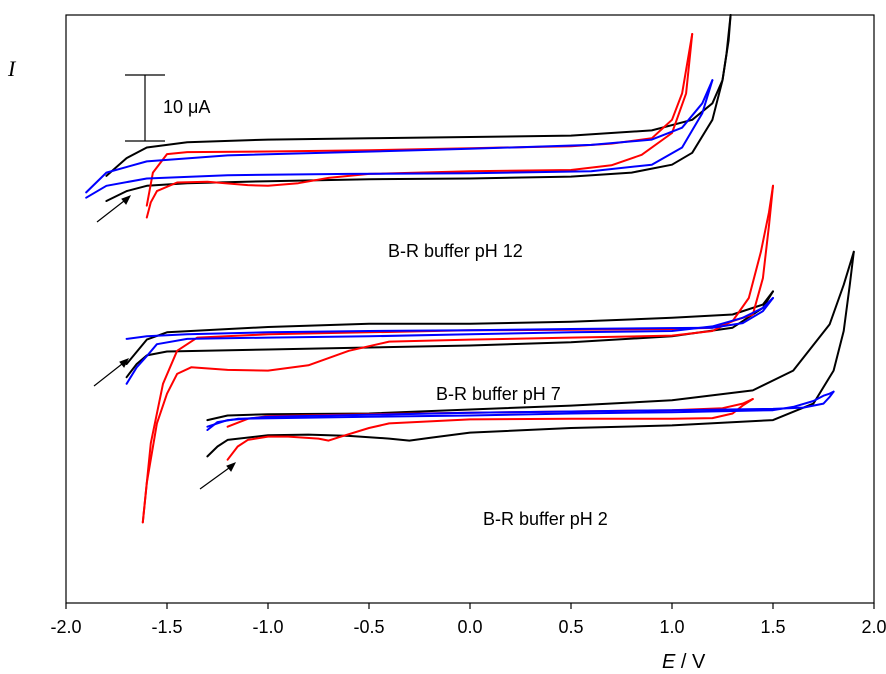  I want to click on scale-bar-label: 10 μA, so click(186, 107).